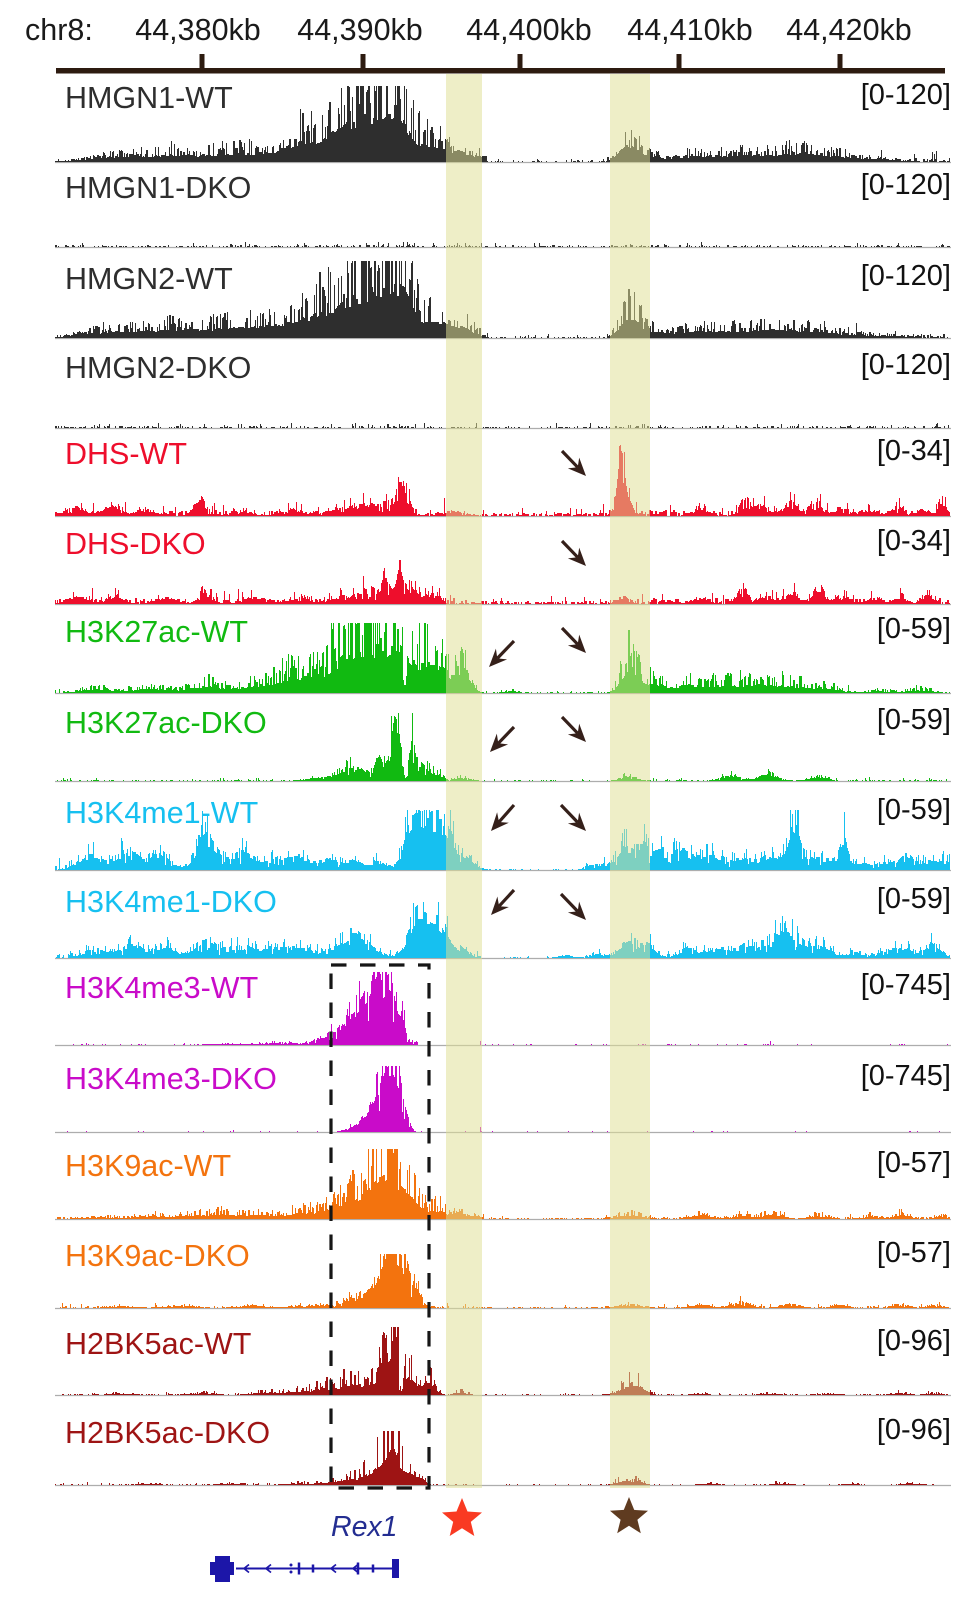 Image resolution: width=978 pixels, height=1600 pixels. I want to click on svg-text: H3K9ac-WT, so click(148, 1166).